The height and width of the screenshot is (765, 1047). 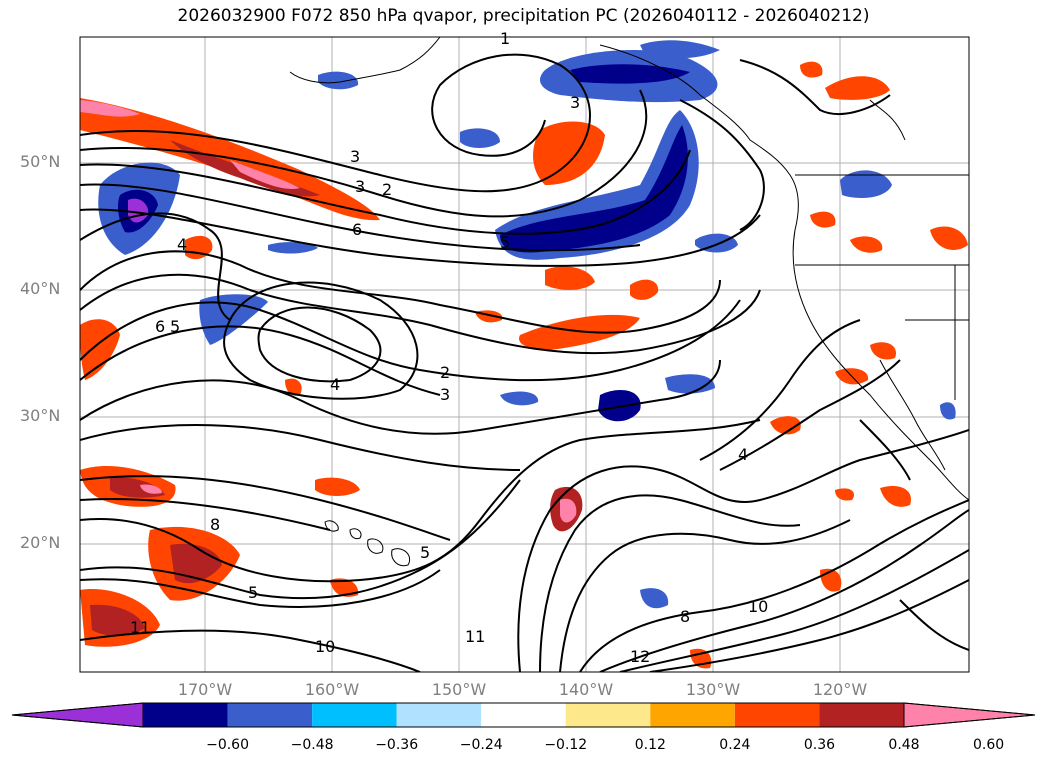 I want to click on colorbar-extend-max, so click(x=969, y=715).